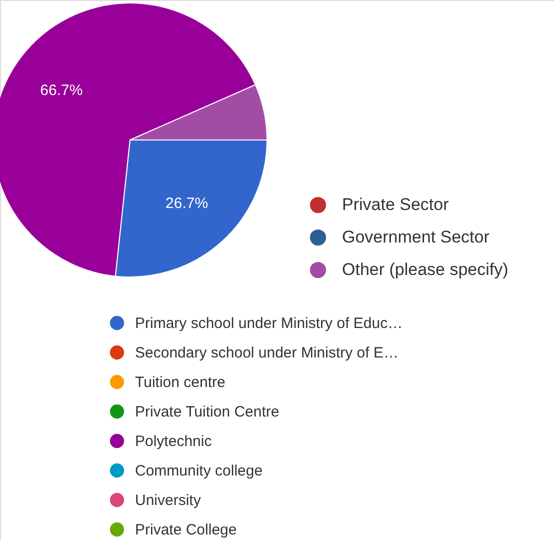 This screenshot has width=554, height=540. What do you see at coordinates (186, 530) in the screenshot?
I see `legend-label: Private College` at bounding box center [186, 530].